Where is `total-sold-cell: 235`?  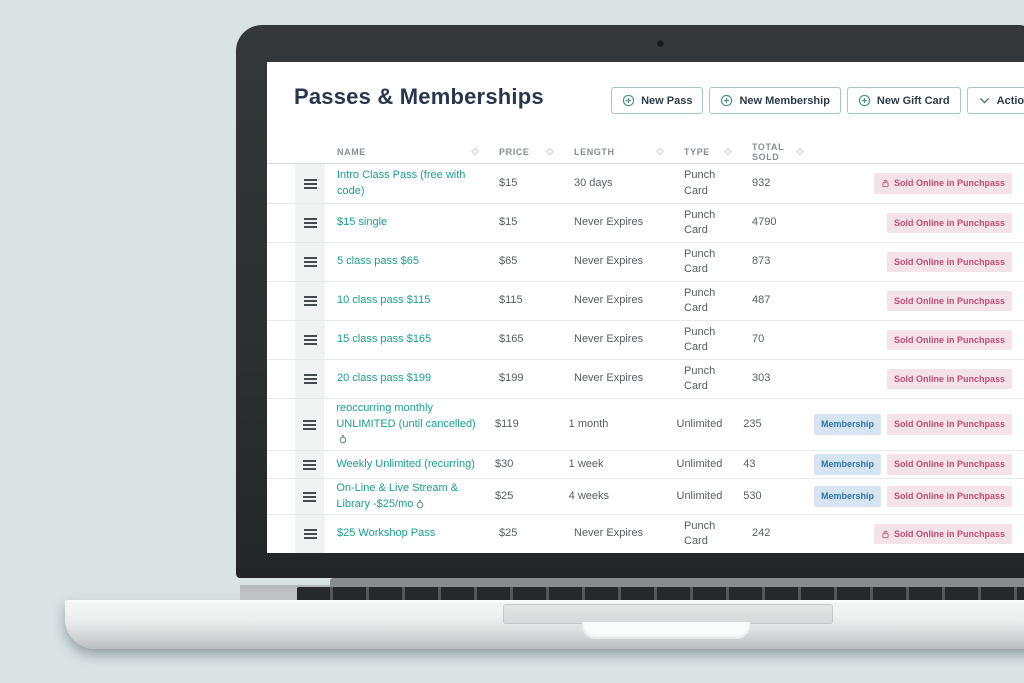
total-sold-cell: 235 is located at coordinates (752, 423).